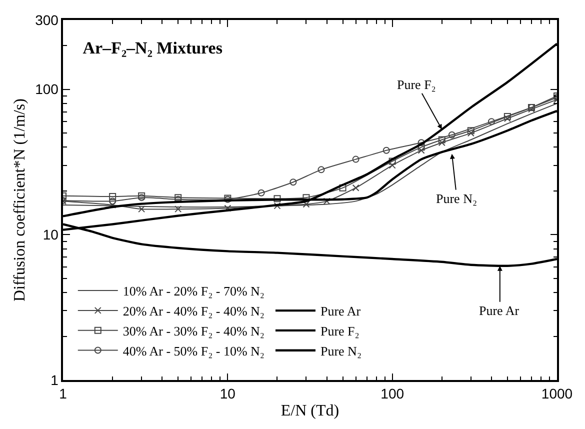 This screenshot has height=429, width=585. Describe the element at coordinates (47, 20) in the screenshot. I see `y-tick-label: 300` at that location.